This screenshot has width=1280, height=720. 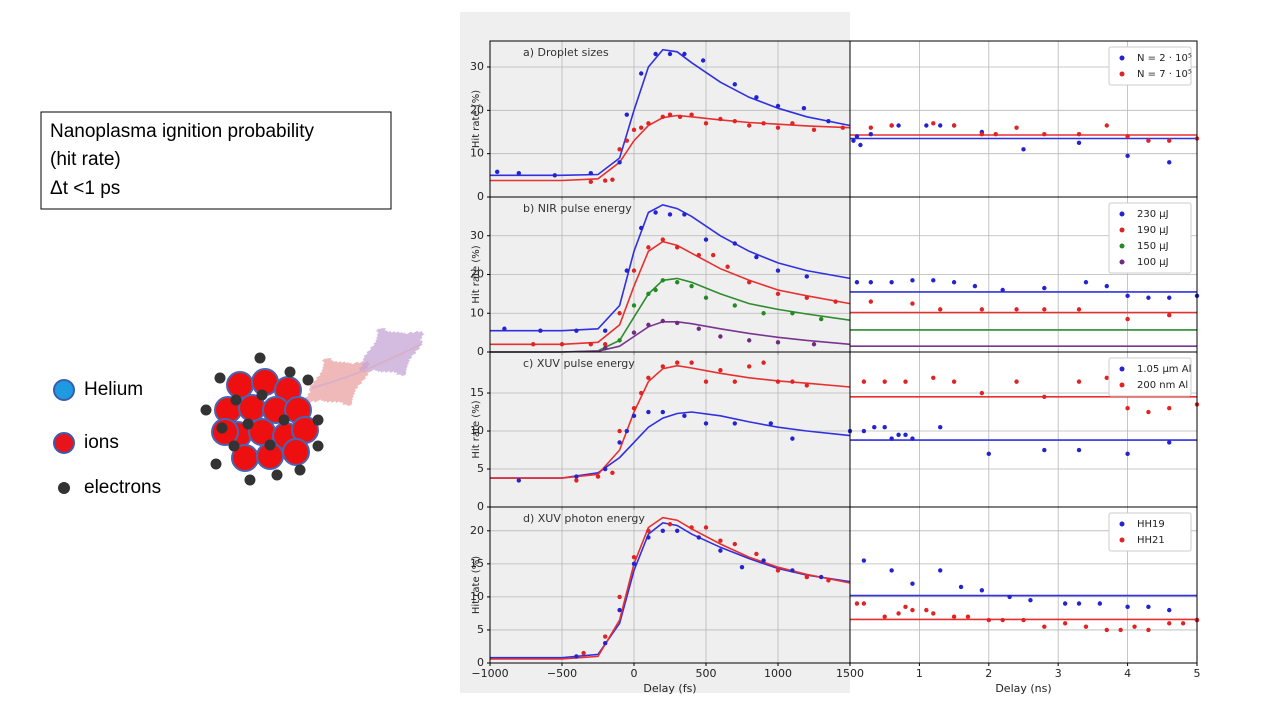 I want to click on legend-label: 150 µJ, so click(x=1153, y=246).